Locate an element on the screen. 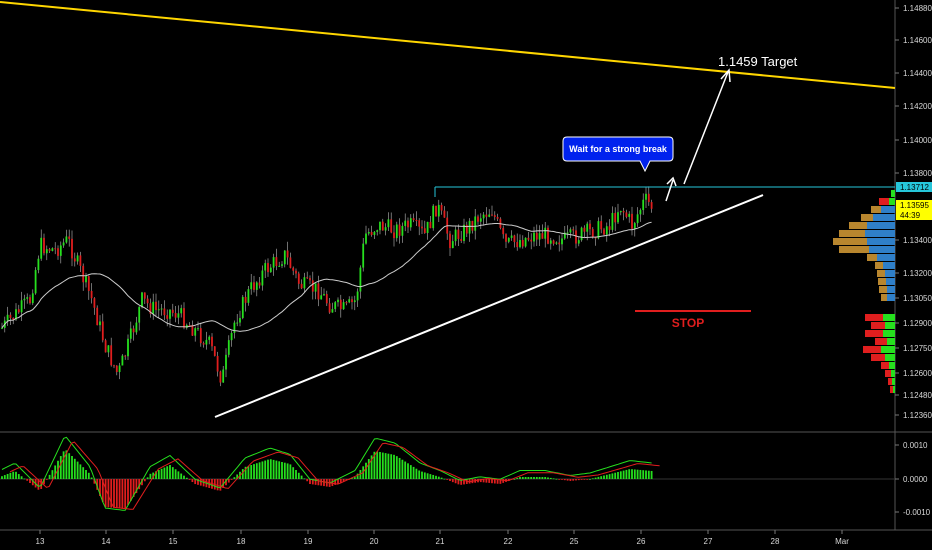 Image resolution: width=932 pixels, height=550 pixels. time-tick-label: 21 is located at coordinates (440, 541).